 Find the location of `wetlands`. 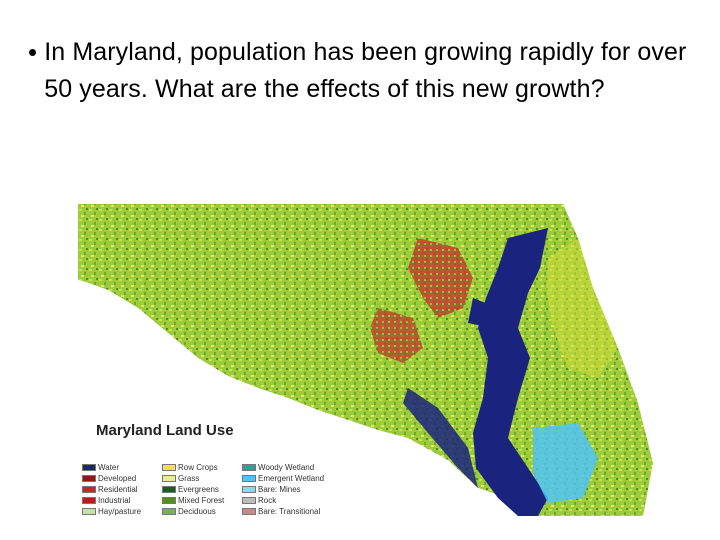

wetlands is located at coordinates (565, 463).